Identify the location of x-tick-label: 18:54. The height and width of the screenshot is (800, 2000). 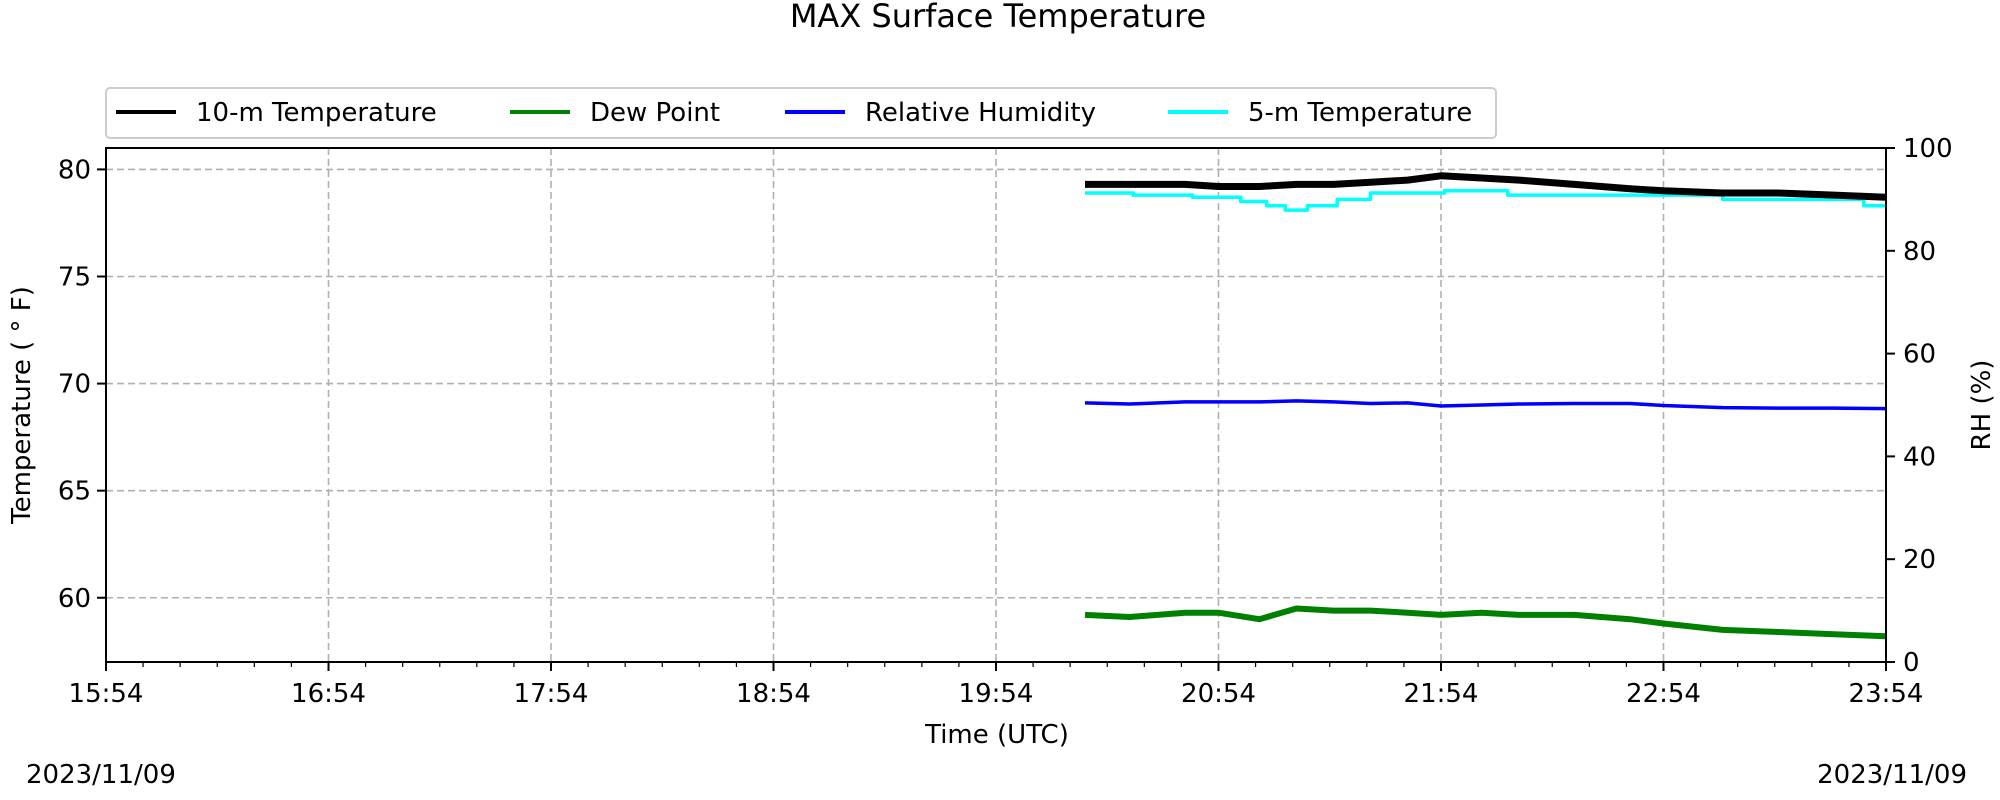
(773, 694).